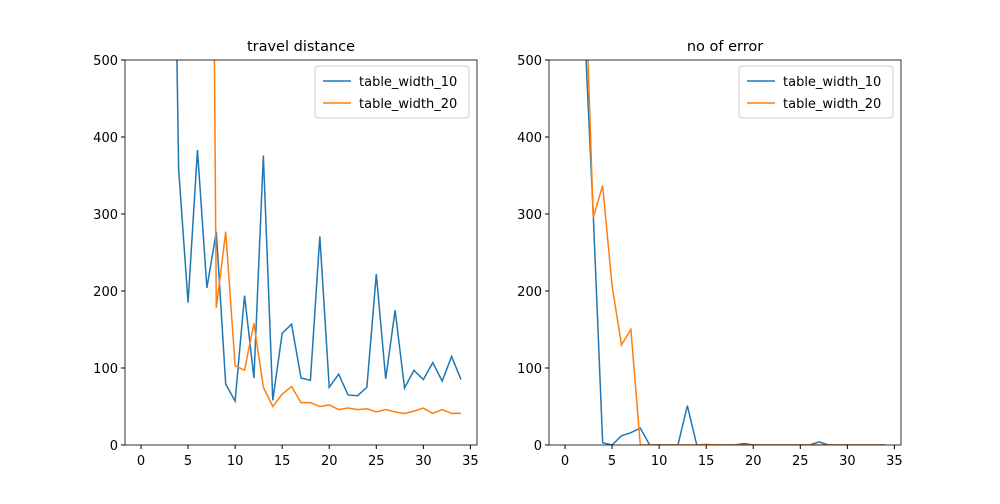 The image size is (1000, 504). What do you see at coordinates (725, 47) in the screenshot?
I see `chart-title: no of error` at bounding box center [725, 47].